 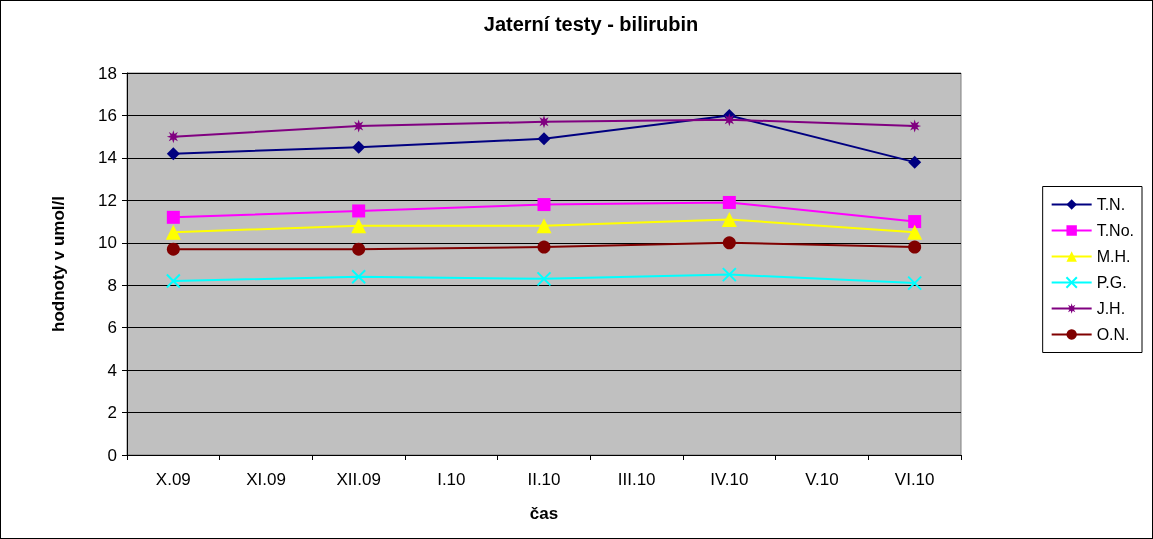 What do you see at coordinates (1113, 256) in the screenshot?
I see `legend-label: M.H.` at bounding box center [1113, 256].